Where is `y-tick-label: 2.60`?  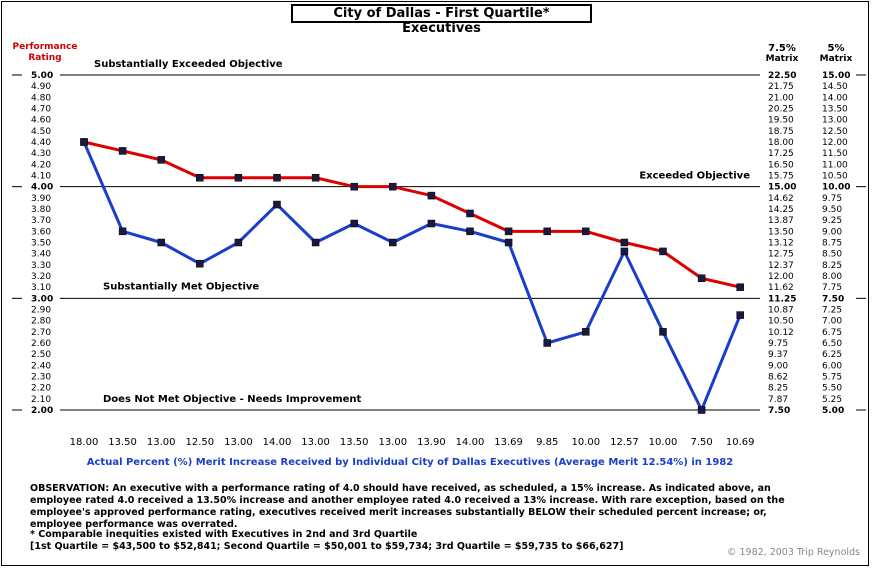 y-tick-label: 2.60 is located at coordinates (41, 344).